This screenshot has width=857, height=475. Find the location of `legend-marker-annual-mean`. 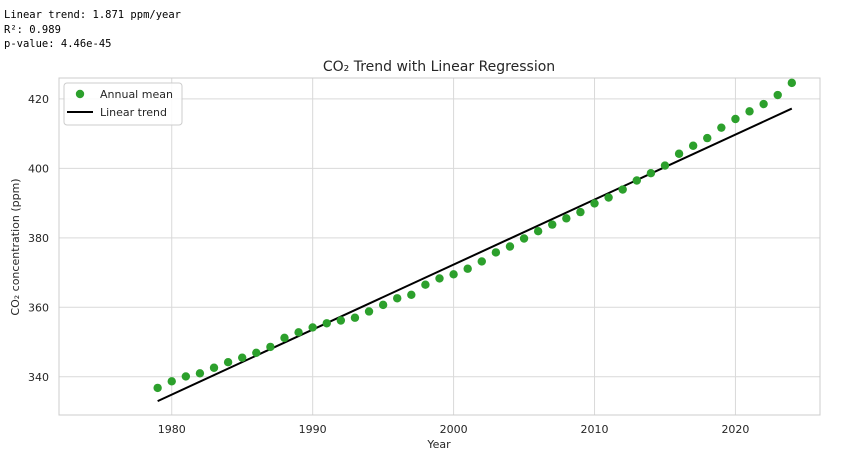

legend-marker-annual-mean is located at coordinates (80, 94).